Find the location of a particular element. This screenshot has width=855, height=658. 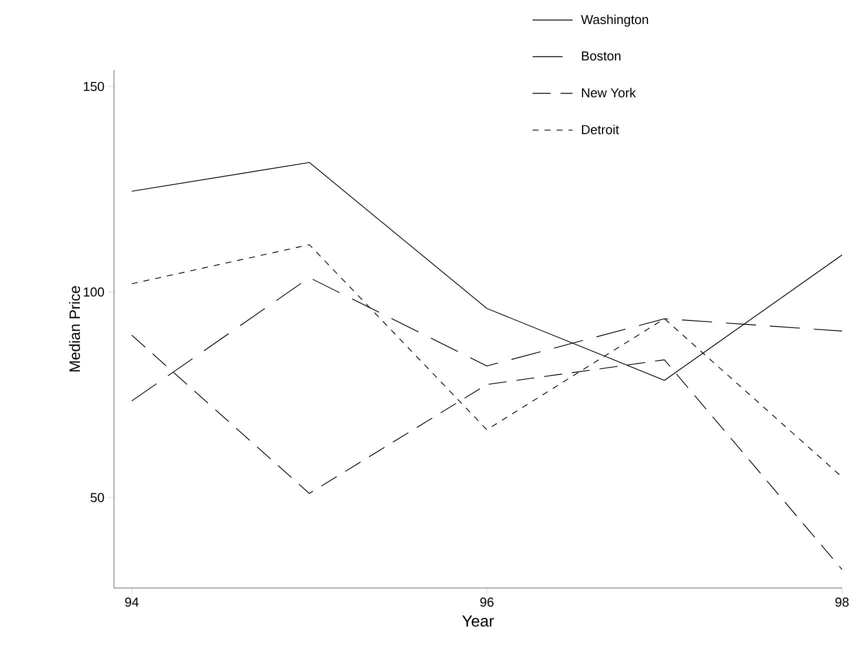

y-tick-label: 50 is located at coordinates (97, 497).